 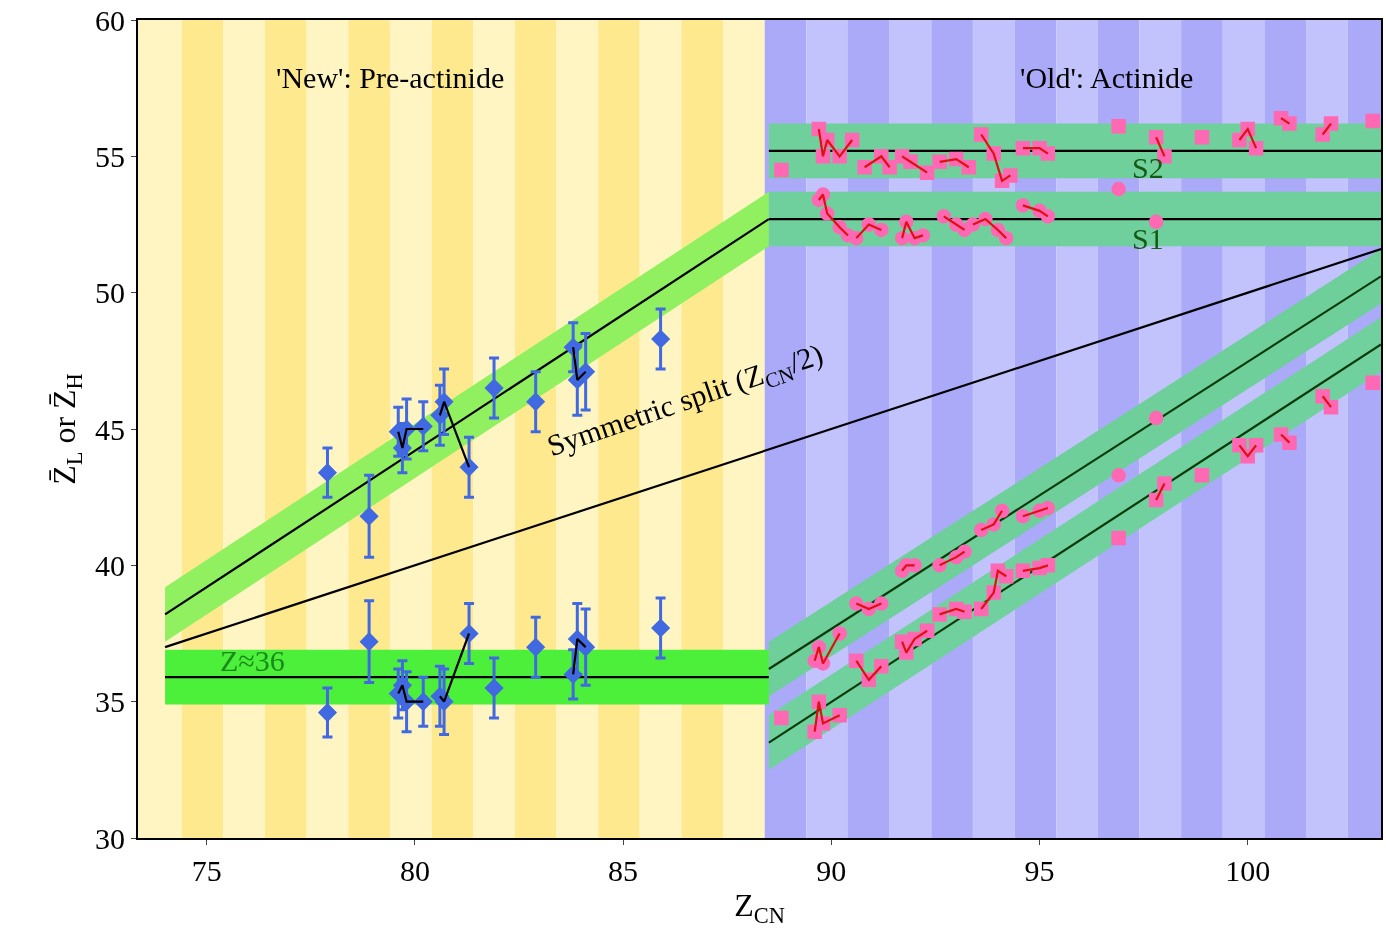 What do you see at coordinates (623, 870) in the screenshot?
I see `x-tick-label: 85` at bounding box center [623, 870].